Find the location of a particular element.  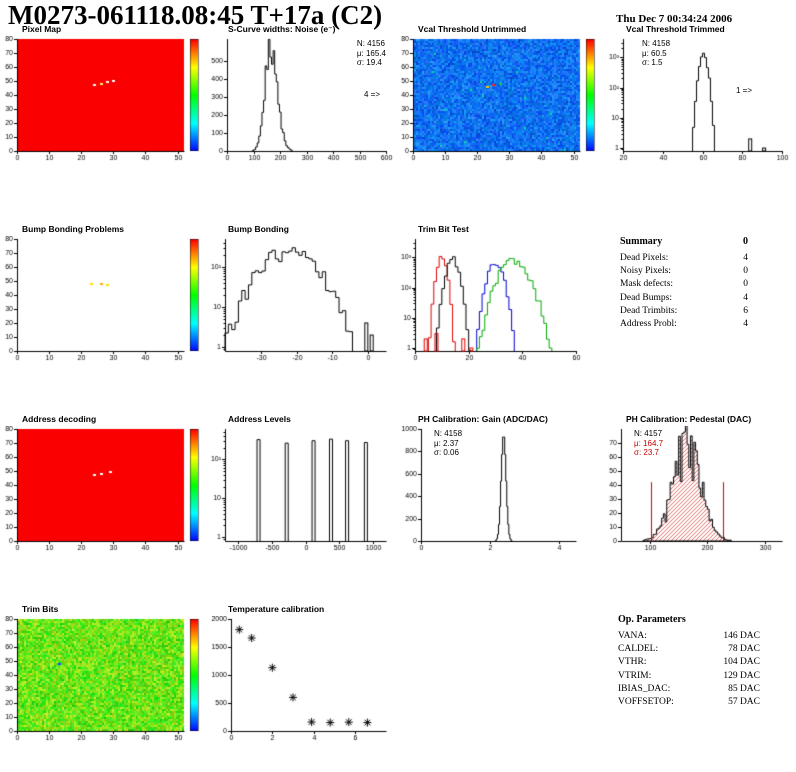

panel-address-levels: Address Levels is located at coordinates (301, 484).